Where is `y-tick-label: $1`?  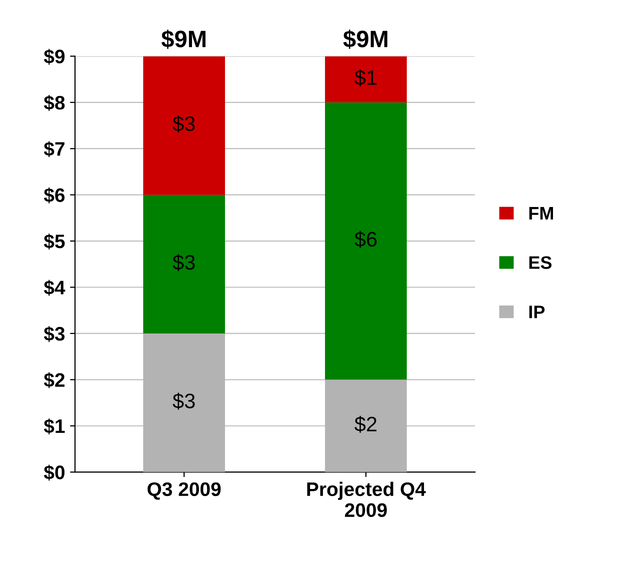
y-tick-label: $1 is located at coordinates (54, 426).